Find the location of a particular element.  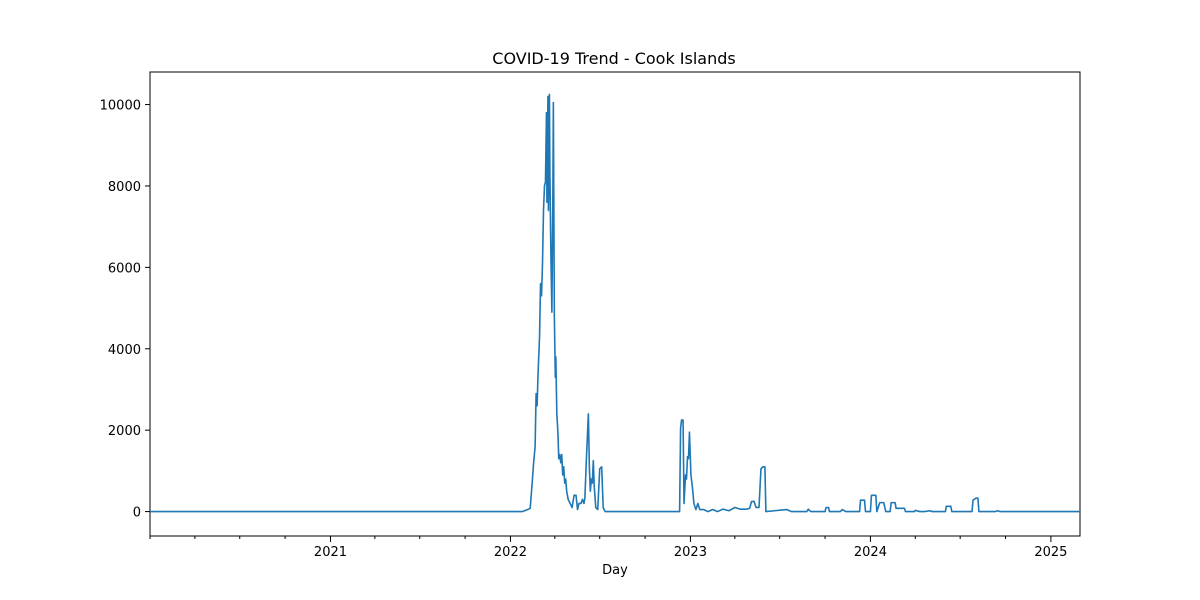

x-tick-label: 2023 is located at coordinates (690, 552).